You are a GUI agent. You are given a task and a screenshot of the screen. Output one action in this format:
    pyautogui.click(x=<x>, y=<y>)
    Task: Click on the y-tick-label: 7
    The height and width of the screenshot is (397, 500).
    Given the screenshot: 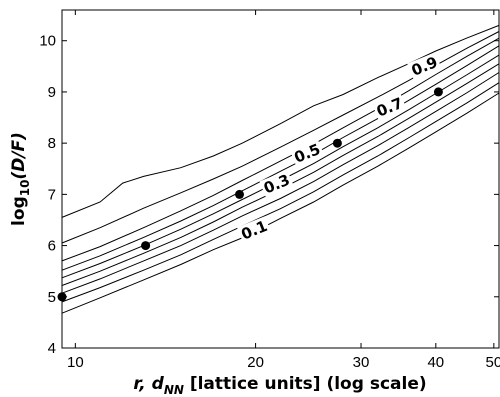 What is the action you would take?
    pyautogui.click(x=52, y=194)
    